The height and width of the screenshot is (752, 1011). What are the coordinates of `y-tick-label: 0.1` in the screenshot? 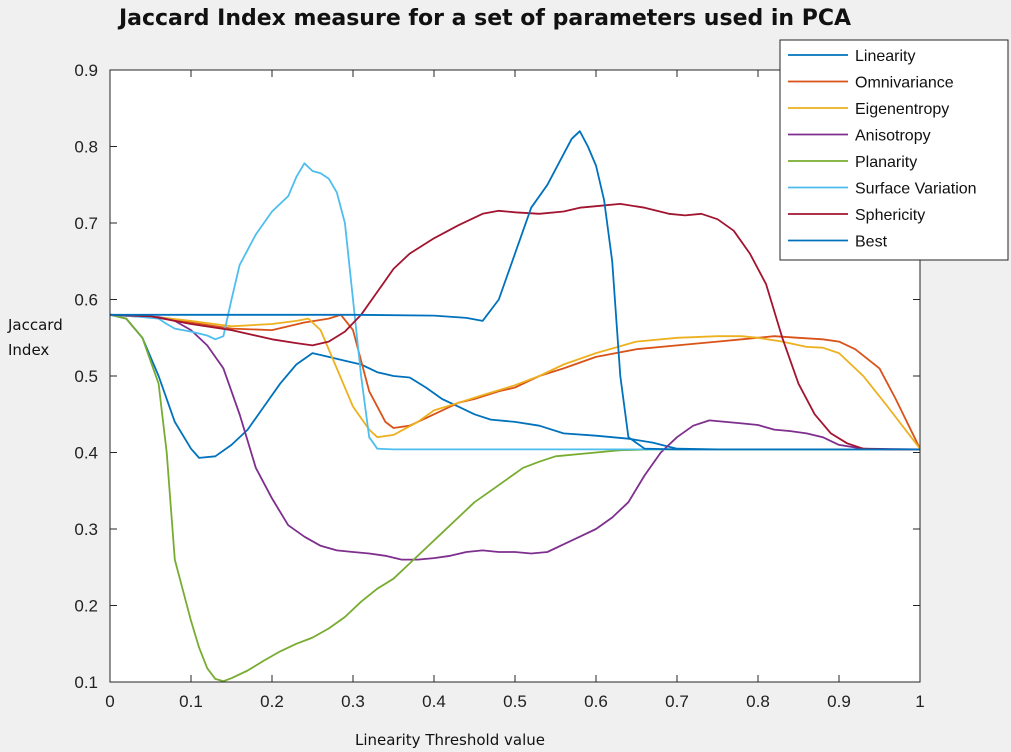 It's located at (86, 682).